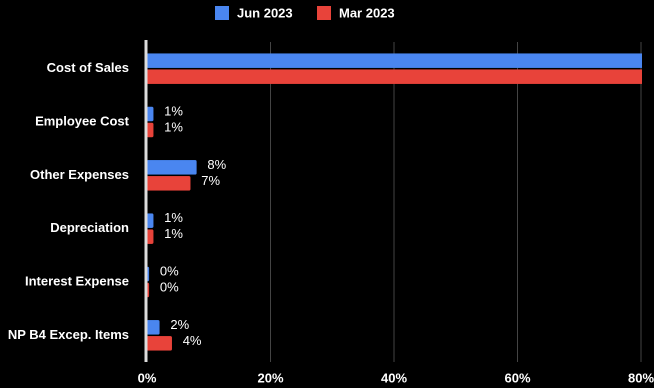  What do you see at coordinates (68, 334) in the screenshot?
I see `y-tick-label: NP B4 Excep. Items` at bounding box center [68, 334].